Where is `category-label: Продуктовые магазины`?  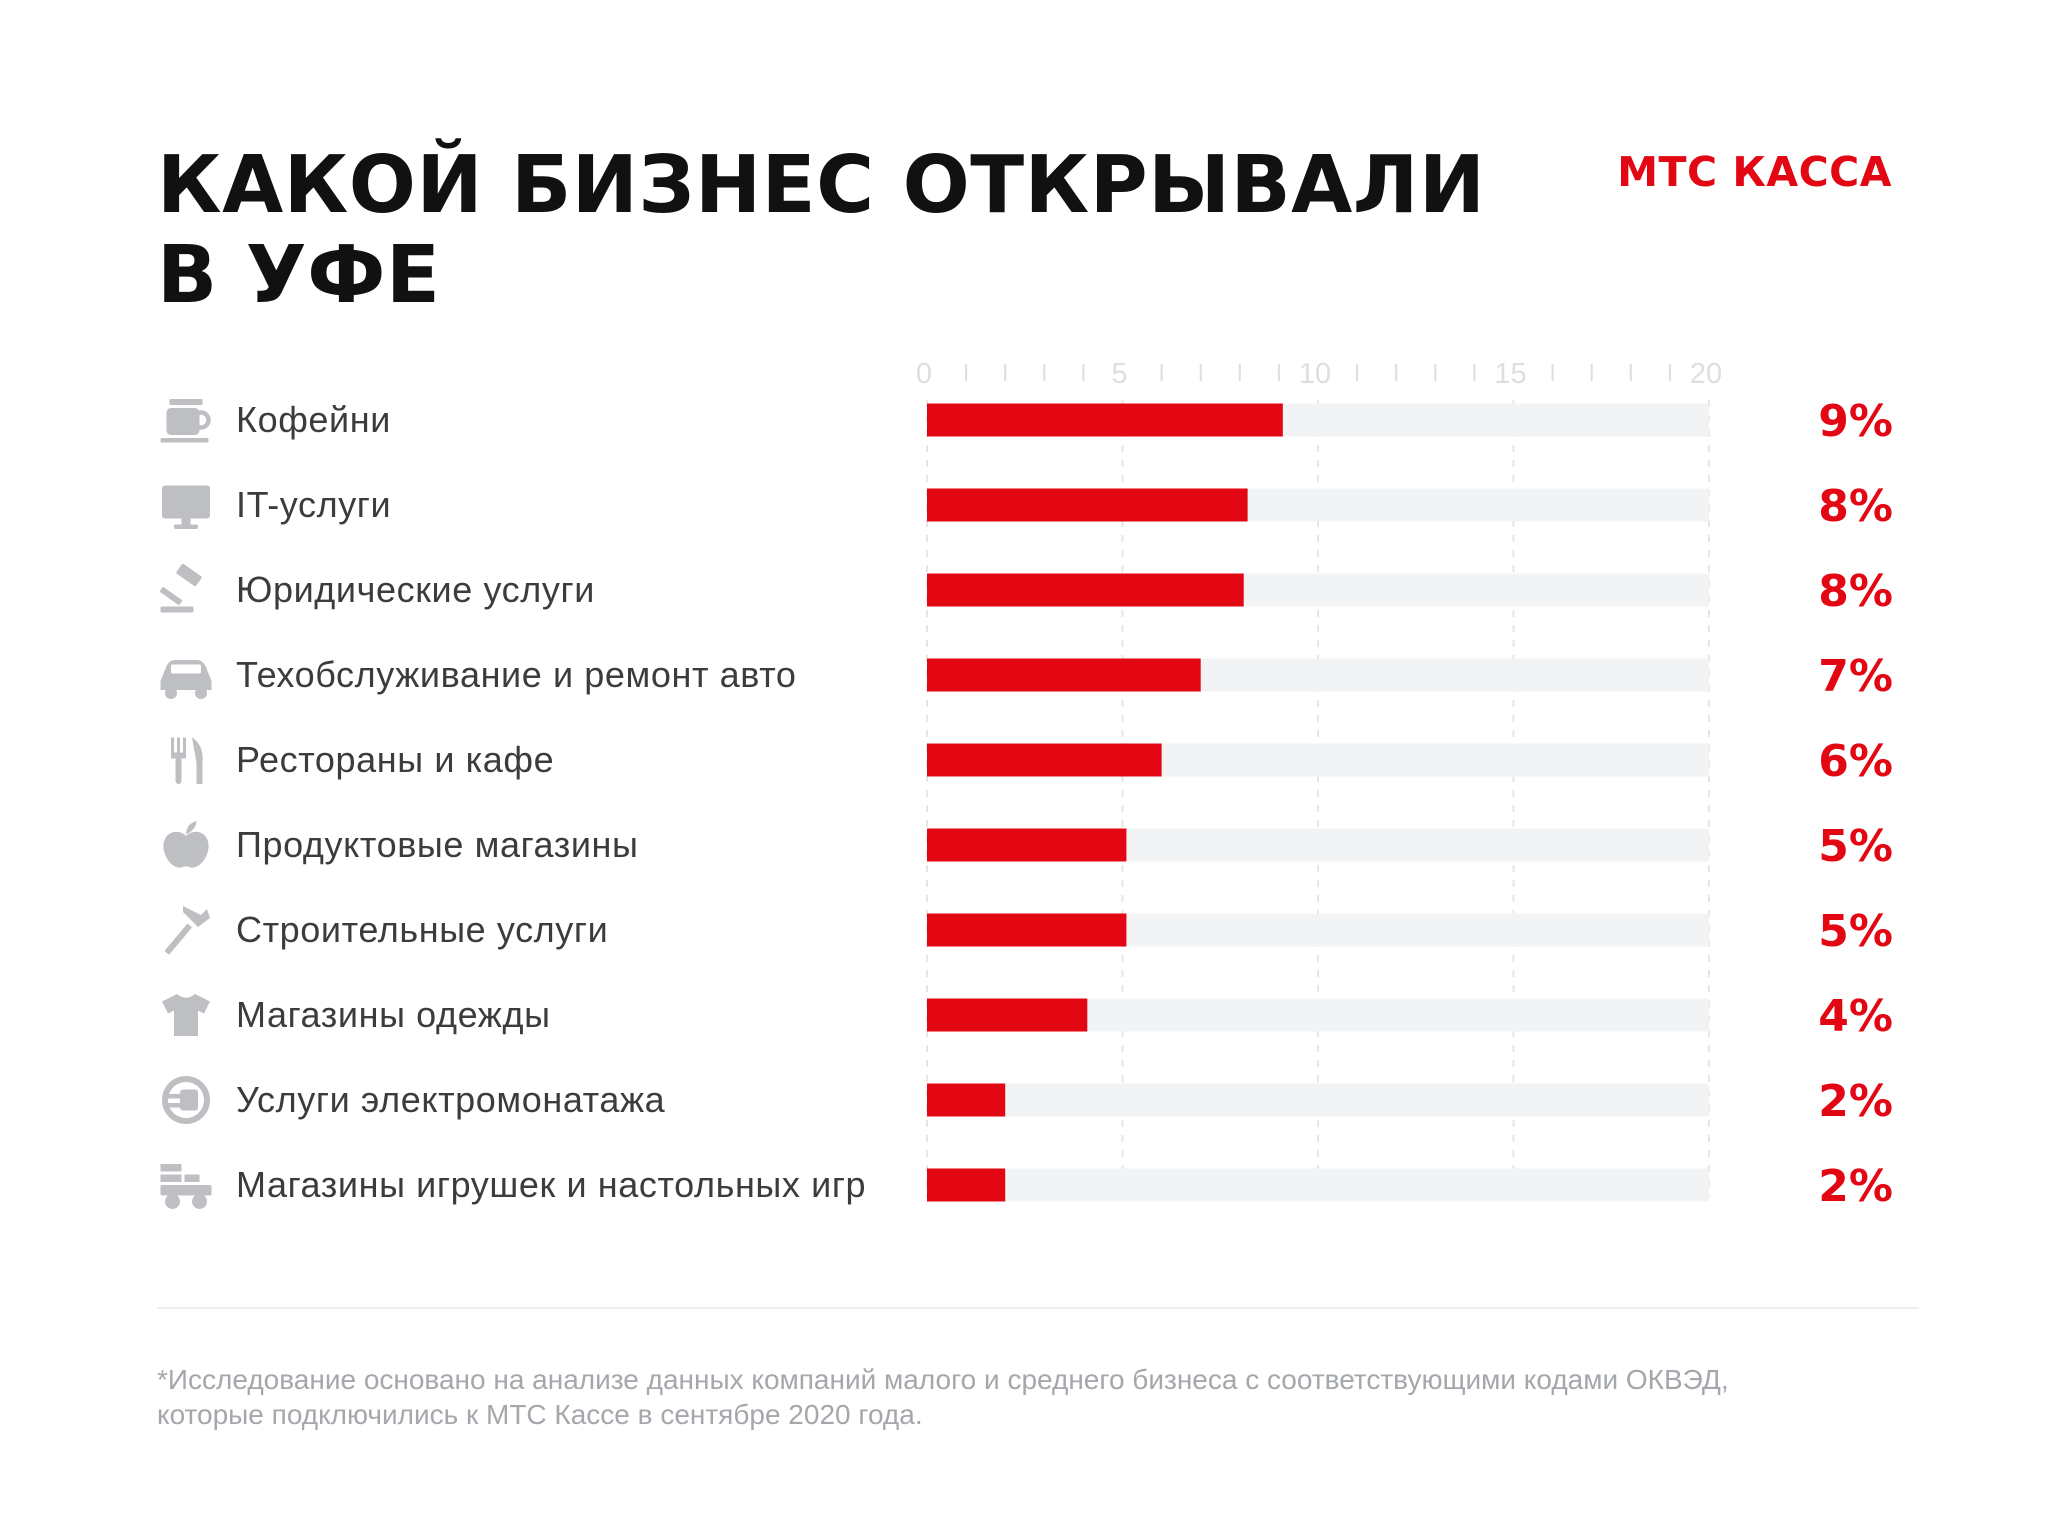
category-label: Продуктовые магазины is located at coordinates (437, 844).